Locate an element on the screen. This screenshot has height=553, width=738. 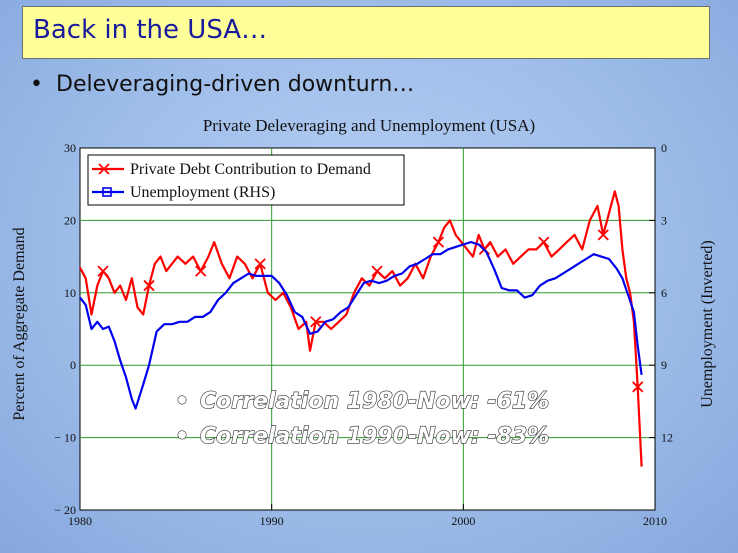
legend-label: Private Debt Contribution to Demand is located at coordinates (250, 169).